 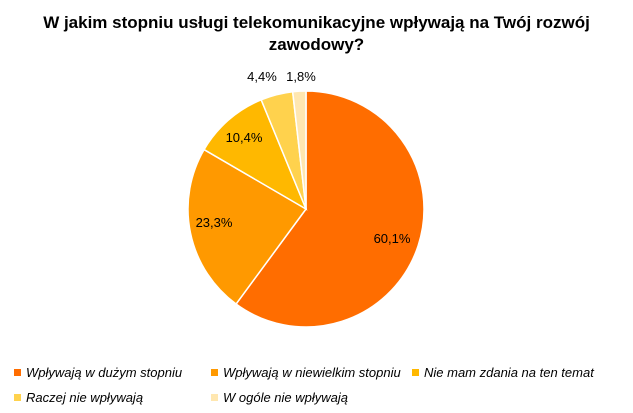 What do you see at coordinates (104, 372) in the screenshot?
I see `legend-label: Wpływają w dużym stopniu` at bounding box center [104, 372].